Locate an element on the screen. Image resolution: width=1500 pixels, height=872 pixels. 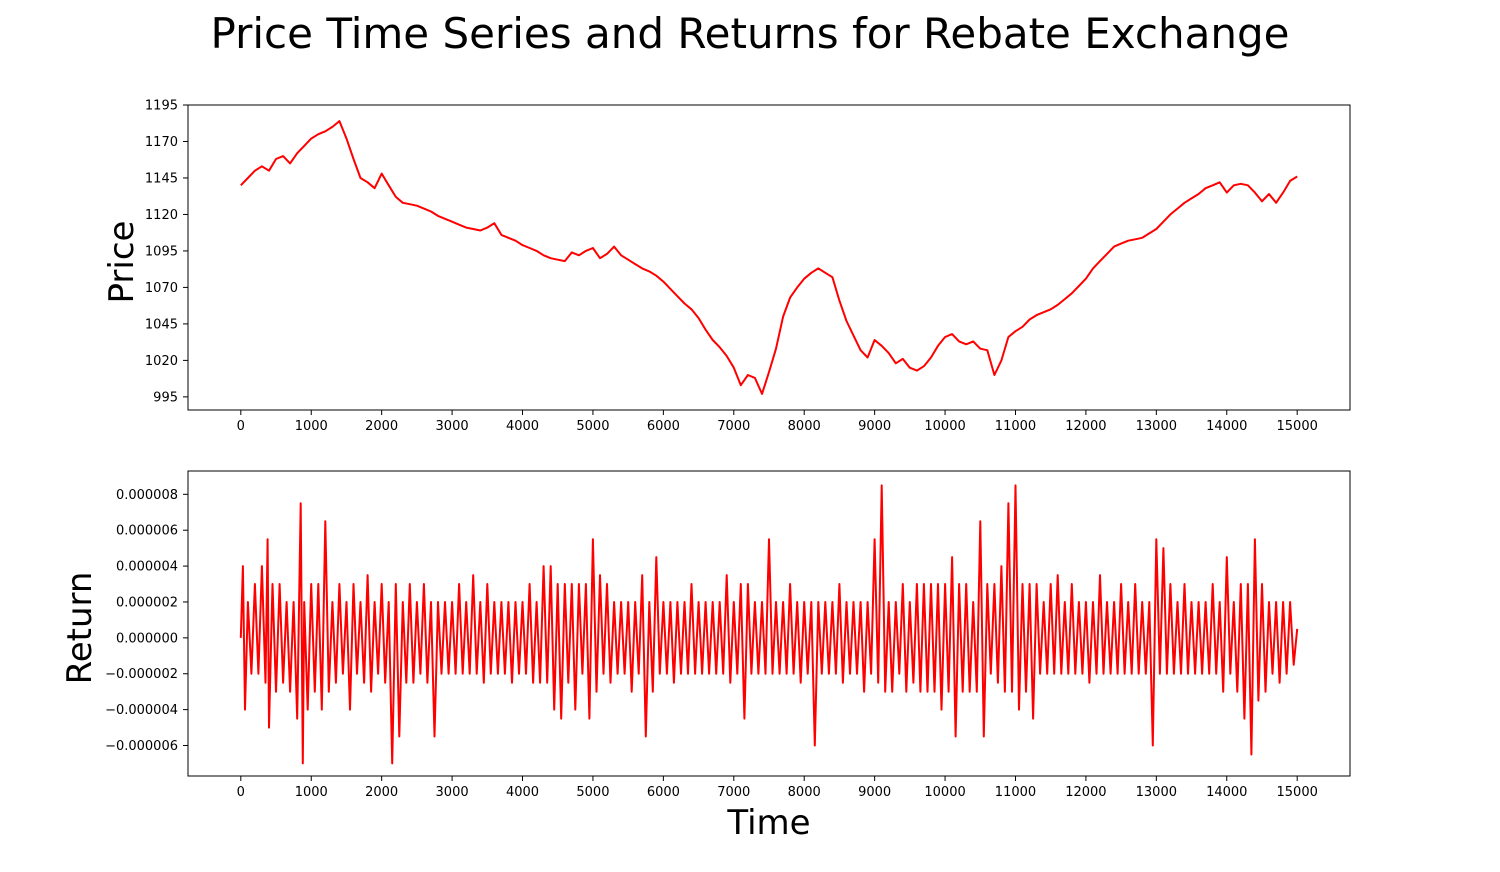
return-x-tick-label: 13000 is located at coordinates (1156, 792).